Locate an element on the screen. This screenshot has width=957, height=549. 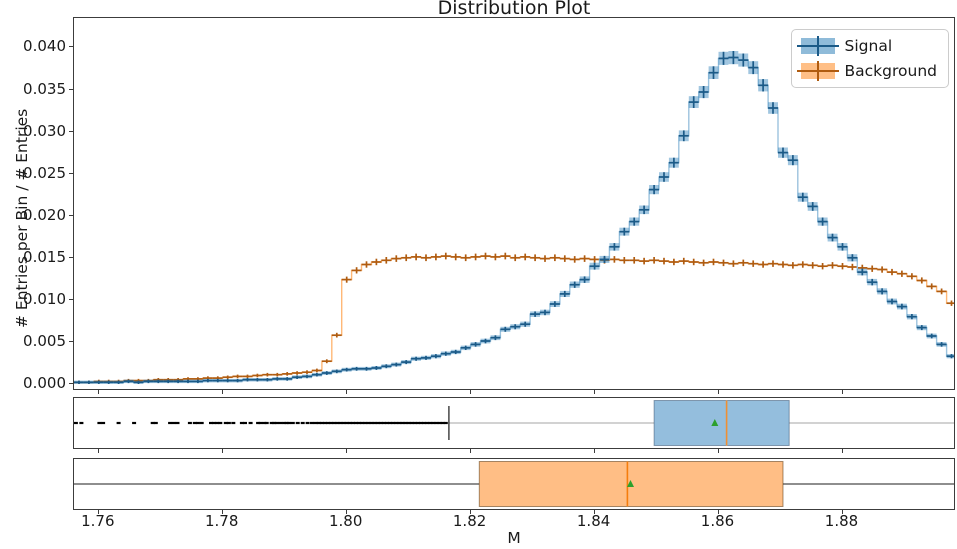
legend-label: Signal is located at coordinates (868, 46).